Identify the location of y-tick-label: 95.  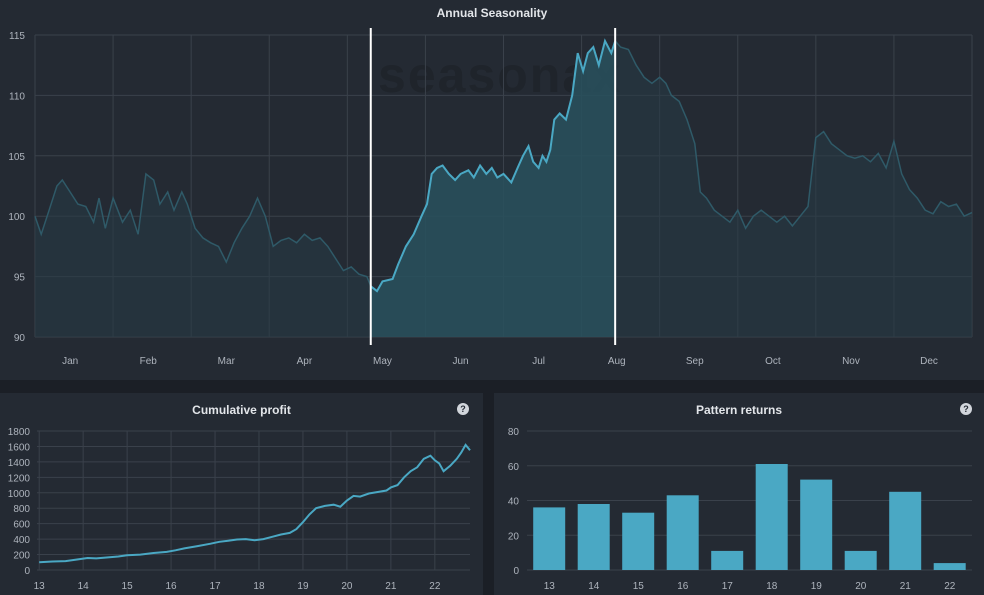
(20, 278).